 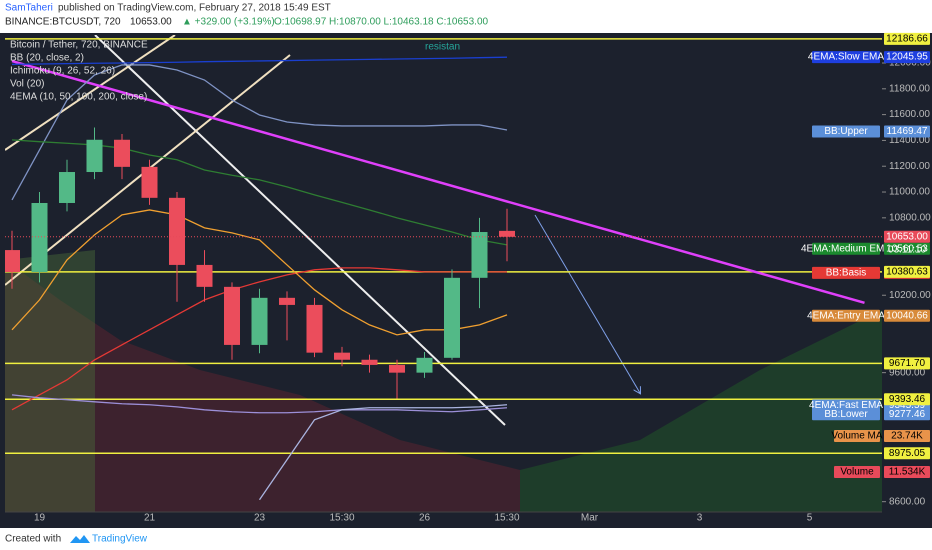 I want to click on badge-text: BB:Basis, so click(x=846, y=272).